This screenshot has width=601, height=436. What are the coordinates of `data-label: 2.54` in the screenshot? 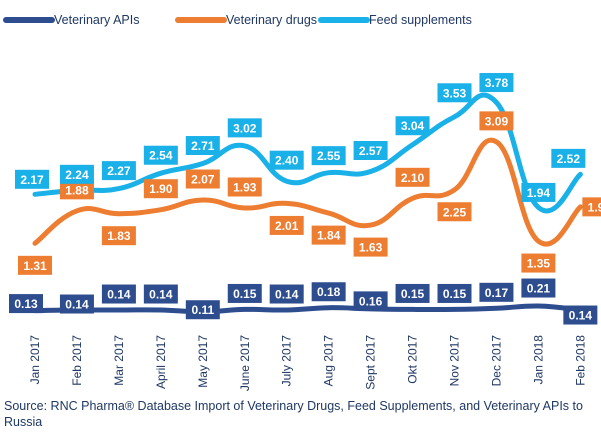 It's located at (161, 156).